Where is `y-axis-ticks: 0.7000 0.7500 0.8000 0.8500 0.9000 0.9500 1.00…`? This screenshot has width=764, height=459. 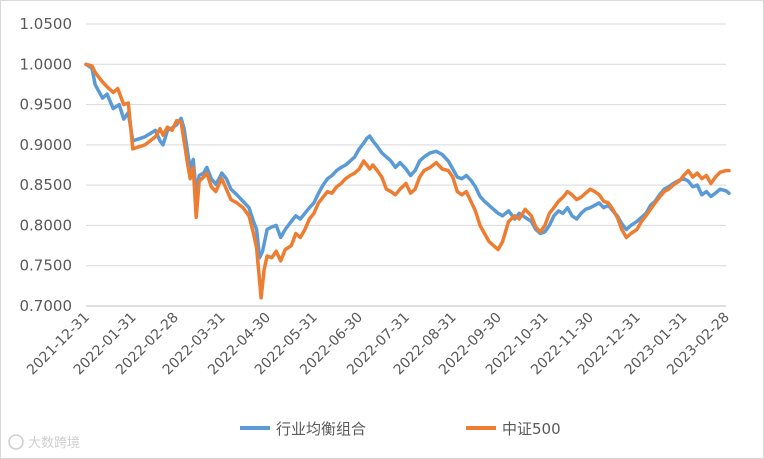 y-axis-ticks: 0.7000 0.7500 0.8000 0.8500 0.9000 0.9500 1.00… is located at coordinates (46, 165).